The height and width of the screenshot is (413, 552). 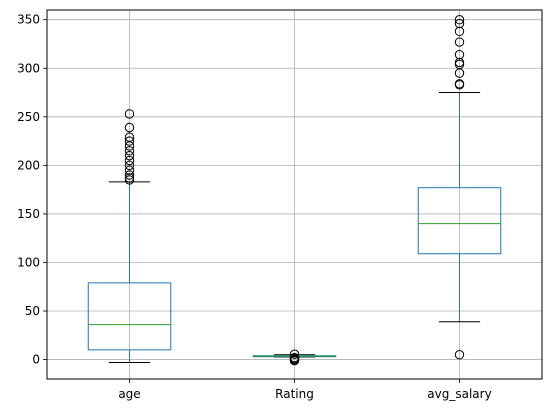 What do you see at coordinates (28, 262) in the screenshot?
I see `y-tick-label: 100` at bounding box center [28, 262].